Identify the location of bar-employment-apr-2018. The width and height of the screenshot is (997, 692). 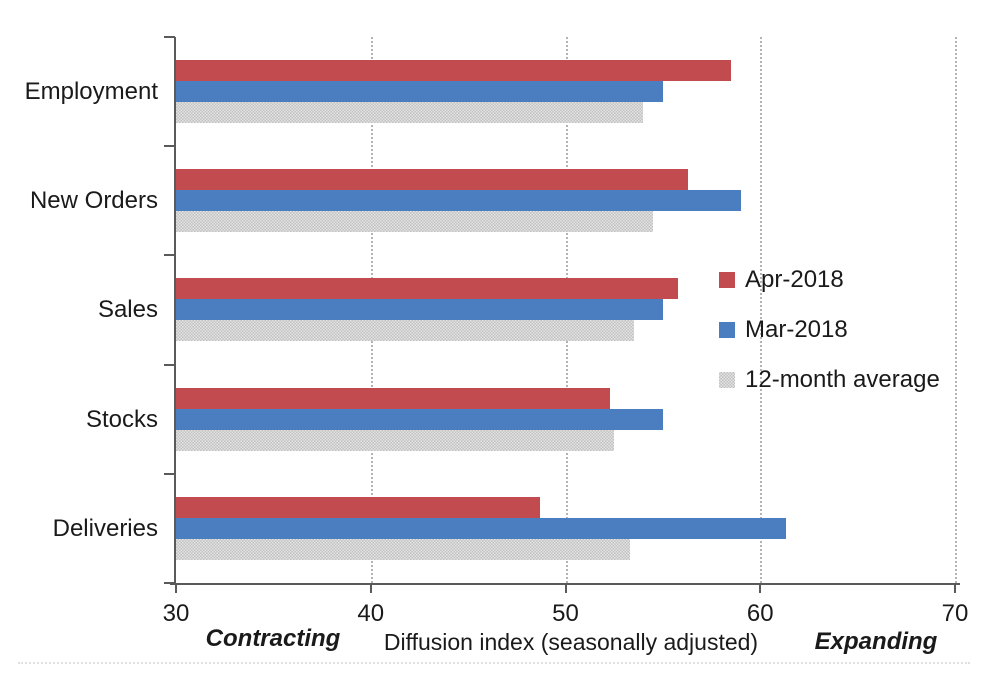
(454, 71).